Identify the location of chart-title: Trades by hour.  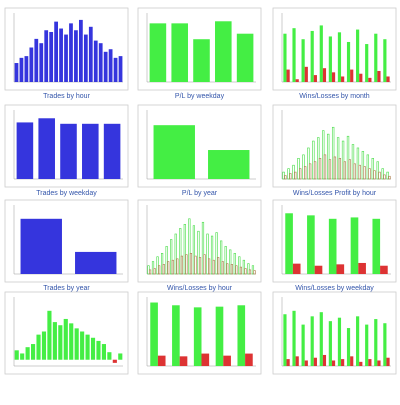
(66, 96).